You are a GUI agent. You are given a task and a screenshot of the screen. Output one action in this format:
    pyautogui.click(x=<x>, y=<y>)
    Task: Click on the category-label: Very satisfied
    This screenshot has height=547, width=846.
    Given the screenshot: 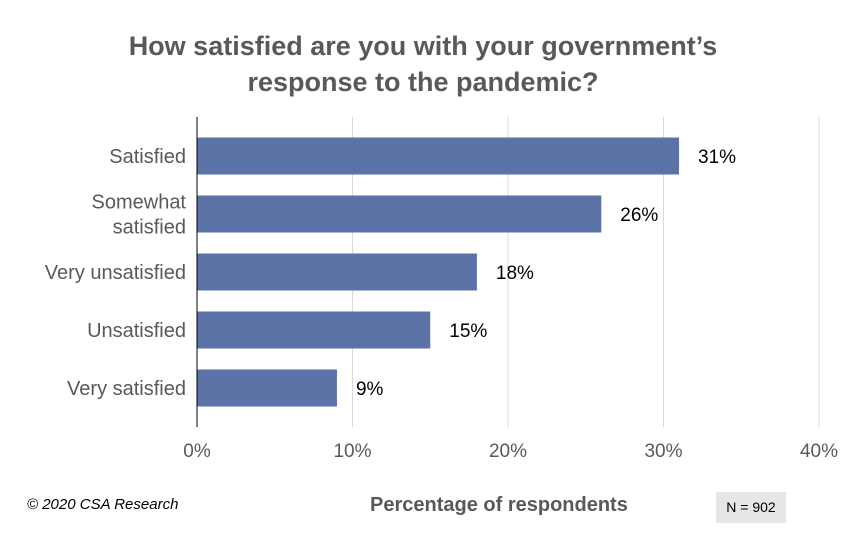 What is the action you would take?
    pyautogui.click(x=126, y=389)
    